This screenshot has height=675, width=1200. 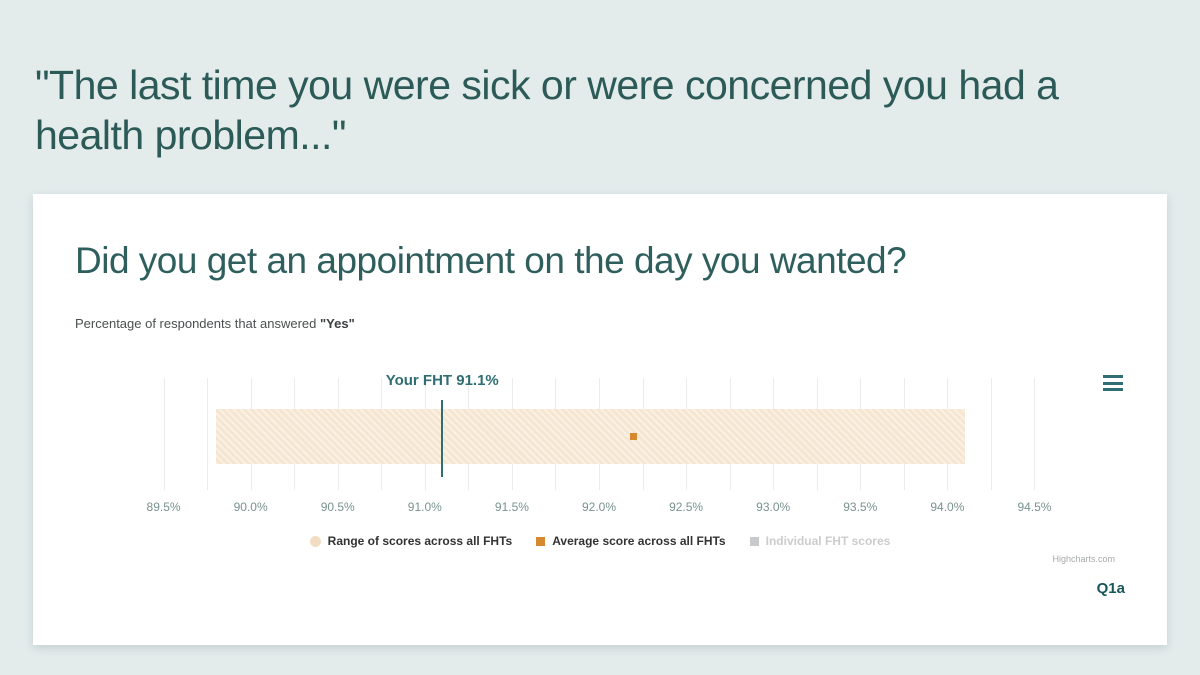 I want to click on hamburger-menu-icon, so click(x=1113, y=383).